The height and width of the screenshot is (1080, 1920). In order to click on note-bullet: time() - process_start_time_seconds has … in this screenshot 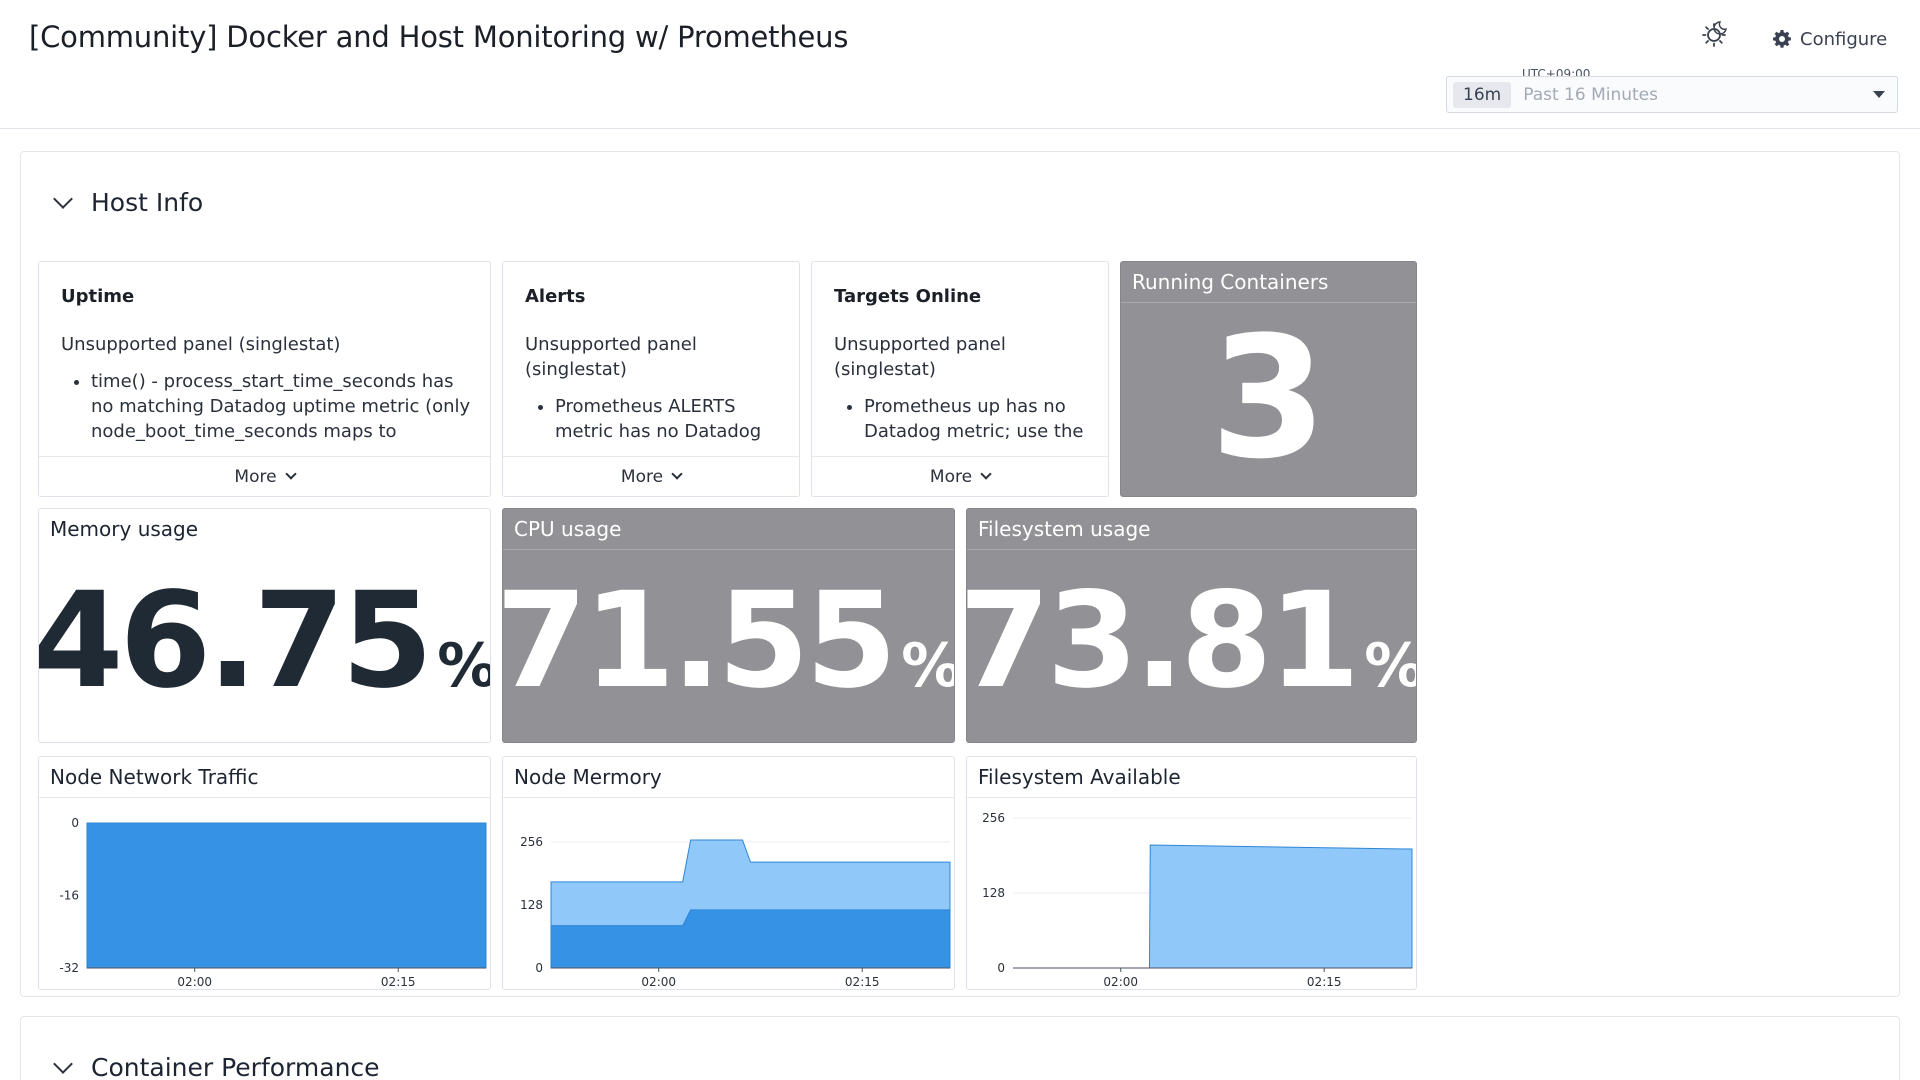, I will do `click(281, 406)`.